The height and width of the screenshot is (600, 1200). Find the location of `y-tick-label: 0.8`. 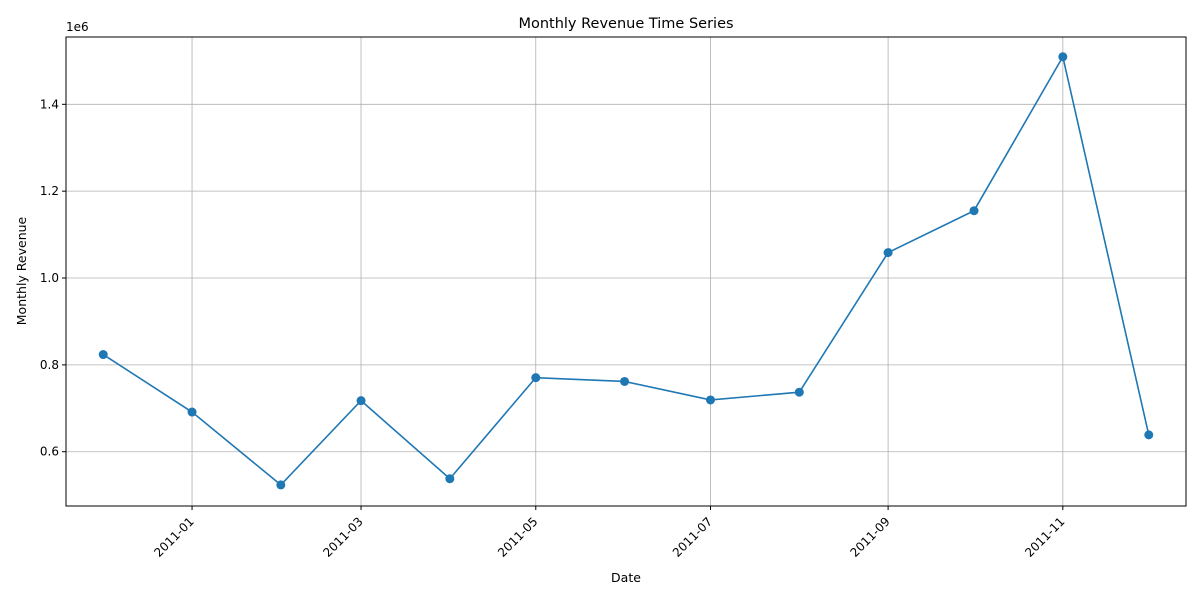

y-tick-label: 0.8 is located at coordinates (49, 365).